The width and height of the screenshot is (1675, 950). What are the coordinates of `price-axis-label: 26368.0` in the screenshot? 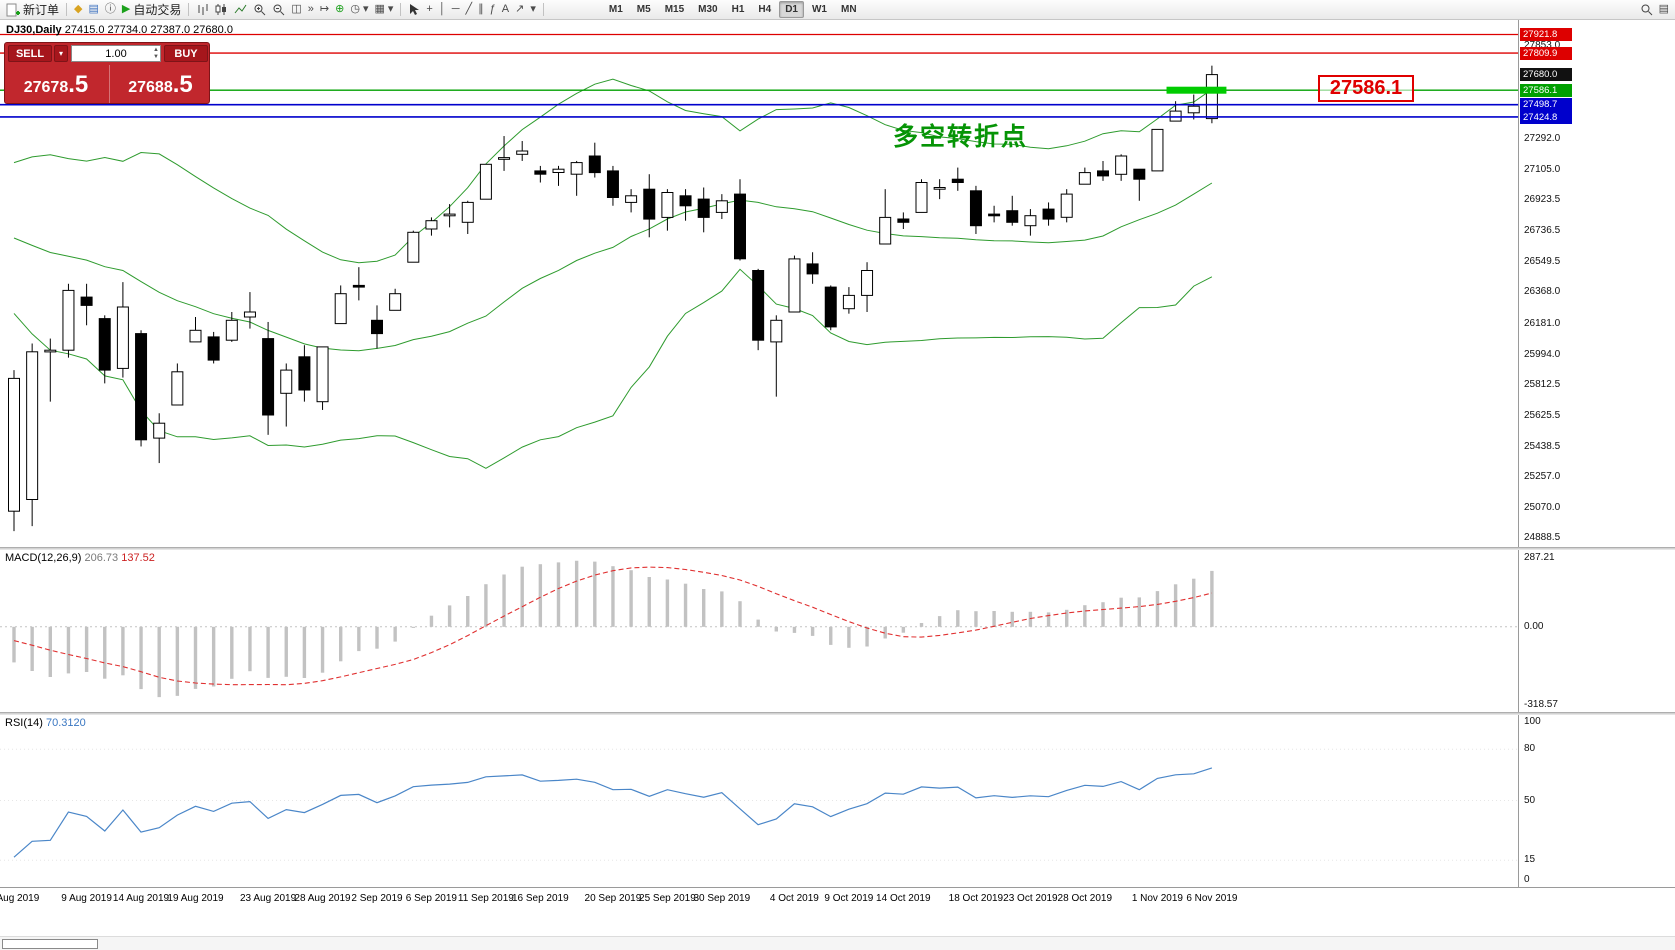 It's located at (1542, 292).